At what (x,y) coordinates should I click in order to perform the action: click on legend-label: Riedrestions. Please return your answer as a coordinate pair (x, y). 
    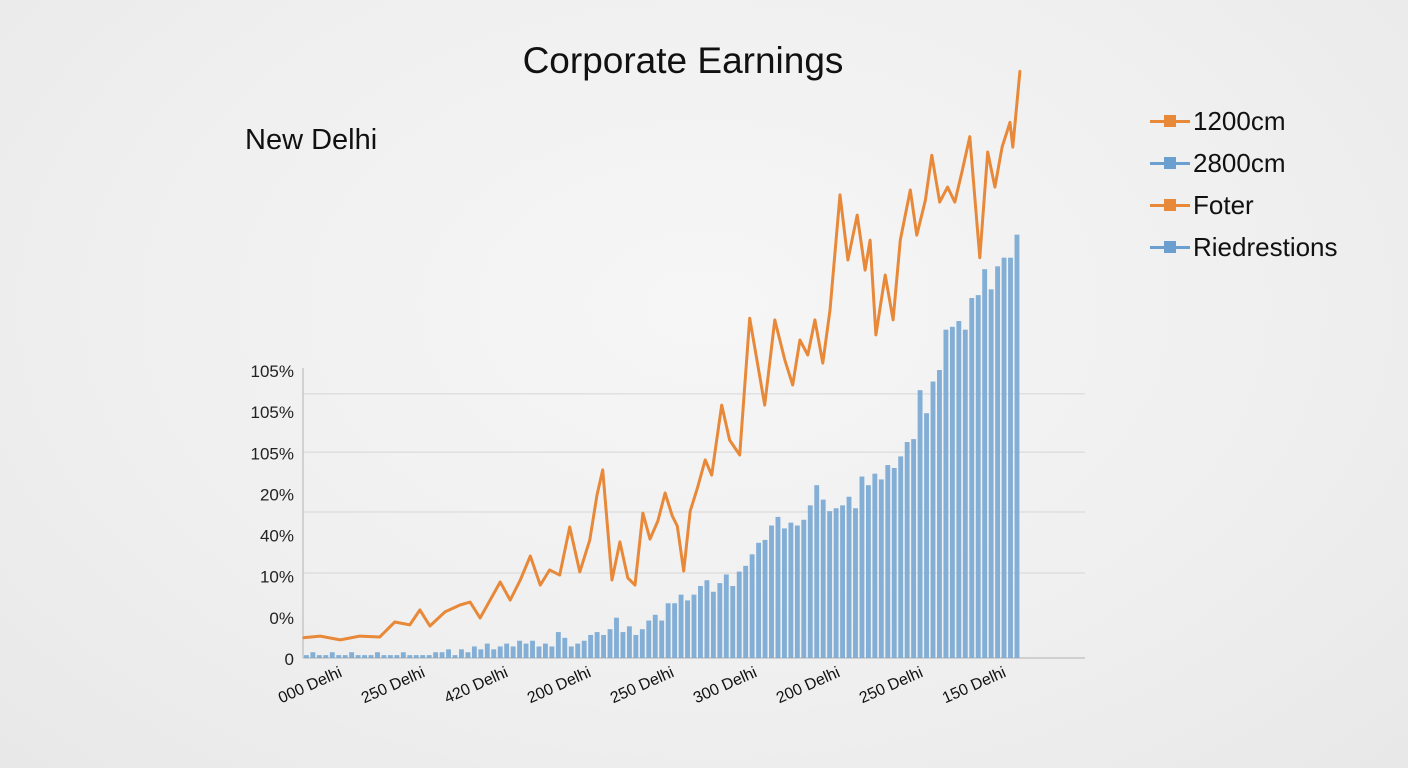
    Looking at the image, I should click on (1265, 246).